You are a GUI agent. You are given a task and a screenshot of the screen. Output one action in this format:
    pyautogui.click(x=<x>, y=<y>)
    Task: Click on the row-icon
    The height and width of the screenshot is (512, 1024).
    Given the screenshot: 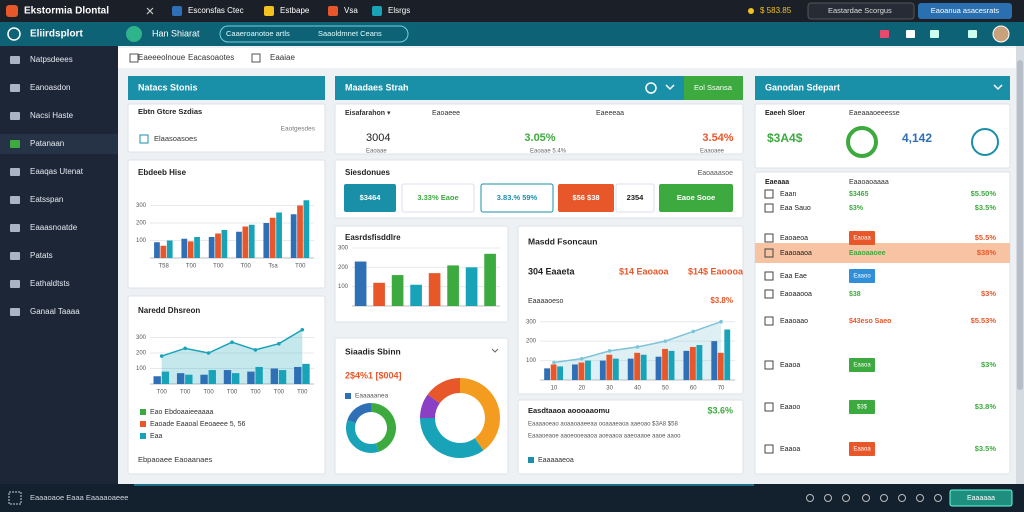 What is the action you would take?
    pyautogui.click(x=769, y=365)
    